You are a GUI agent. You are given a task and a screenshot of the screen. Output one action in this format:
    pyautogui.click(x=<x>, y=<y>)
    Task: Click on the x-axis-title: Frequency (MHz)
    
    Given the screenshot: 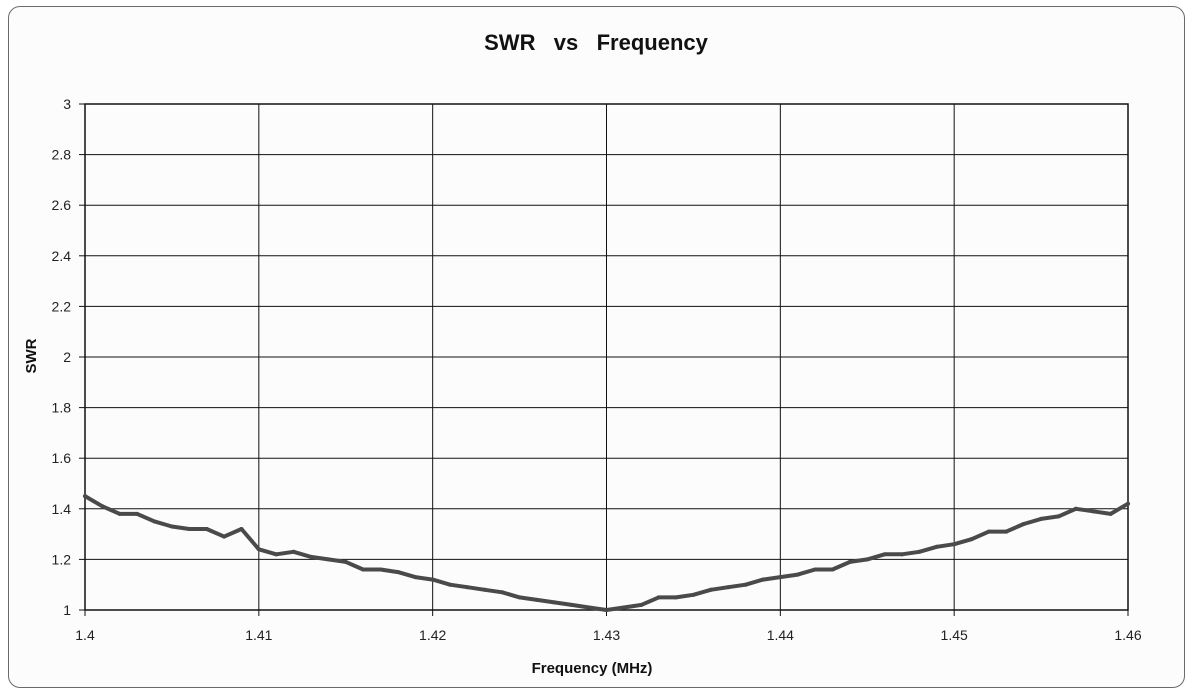 What is the action you would take?
    pyautogui.click(x=592, y=668)
    